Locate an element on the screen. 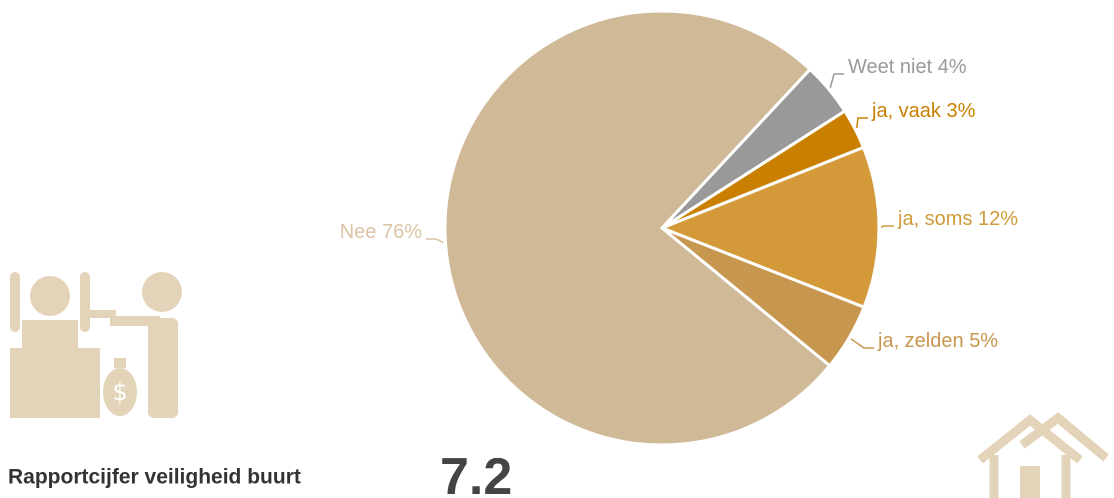 This screenshot has width=1114, height=498. slice-value-label: 4% is located at coordinates (952, 67).